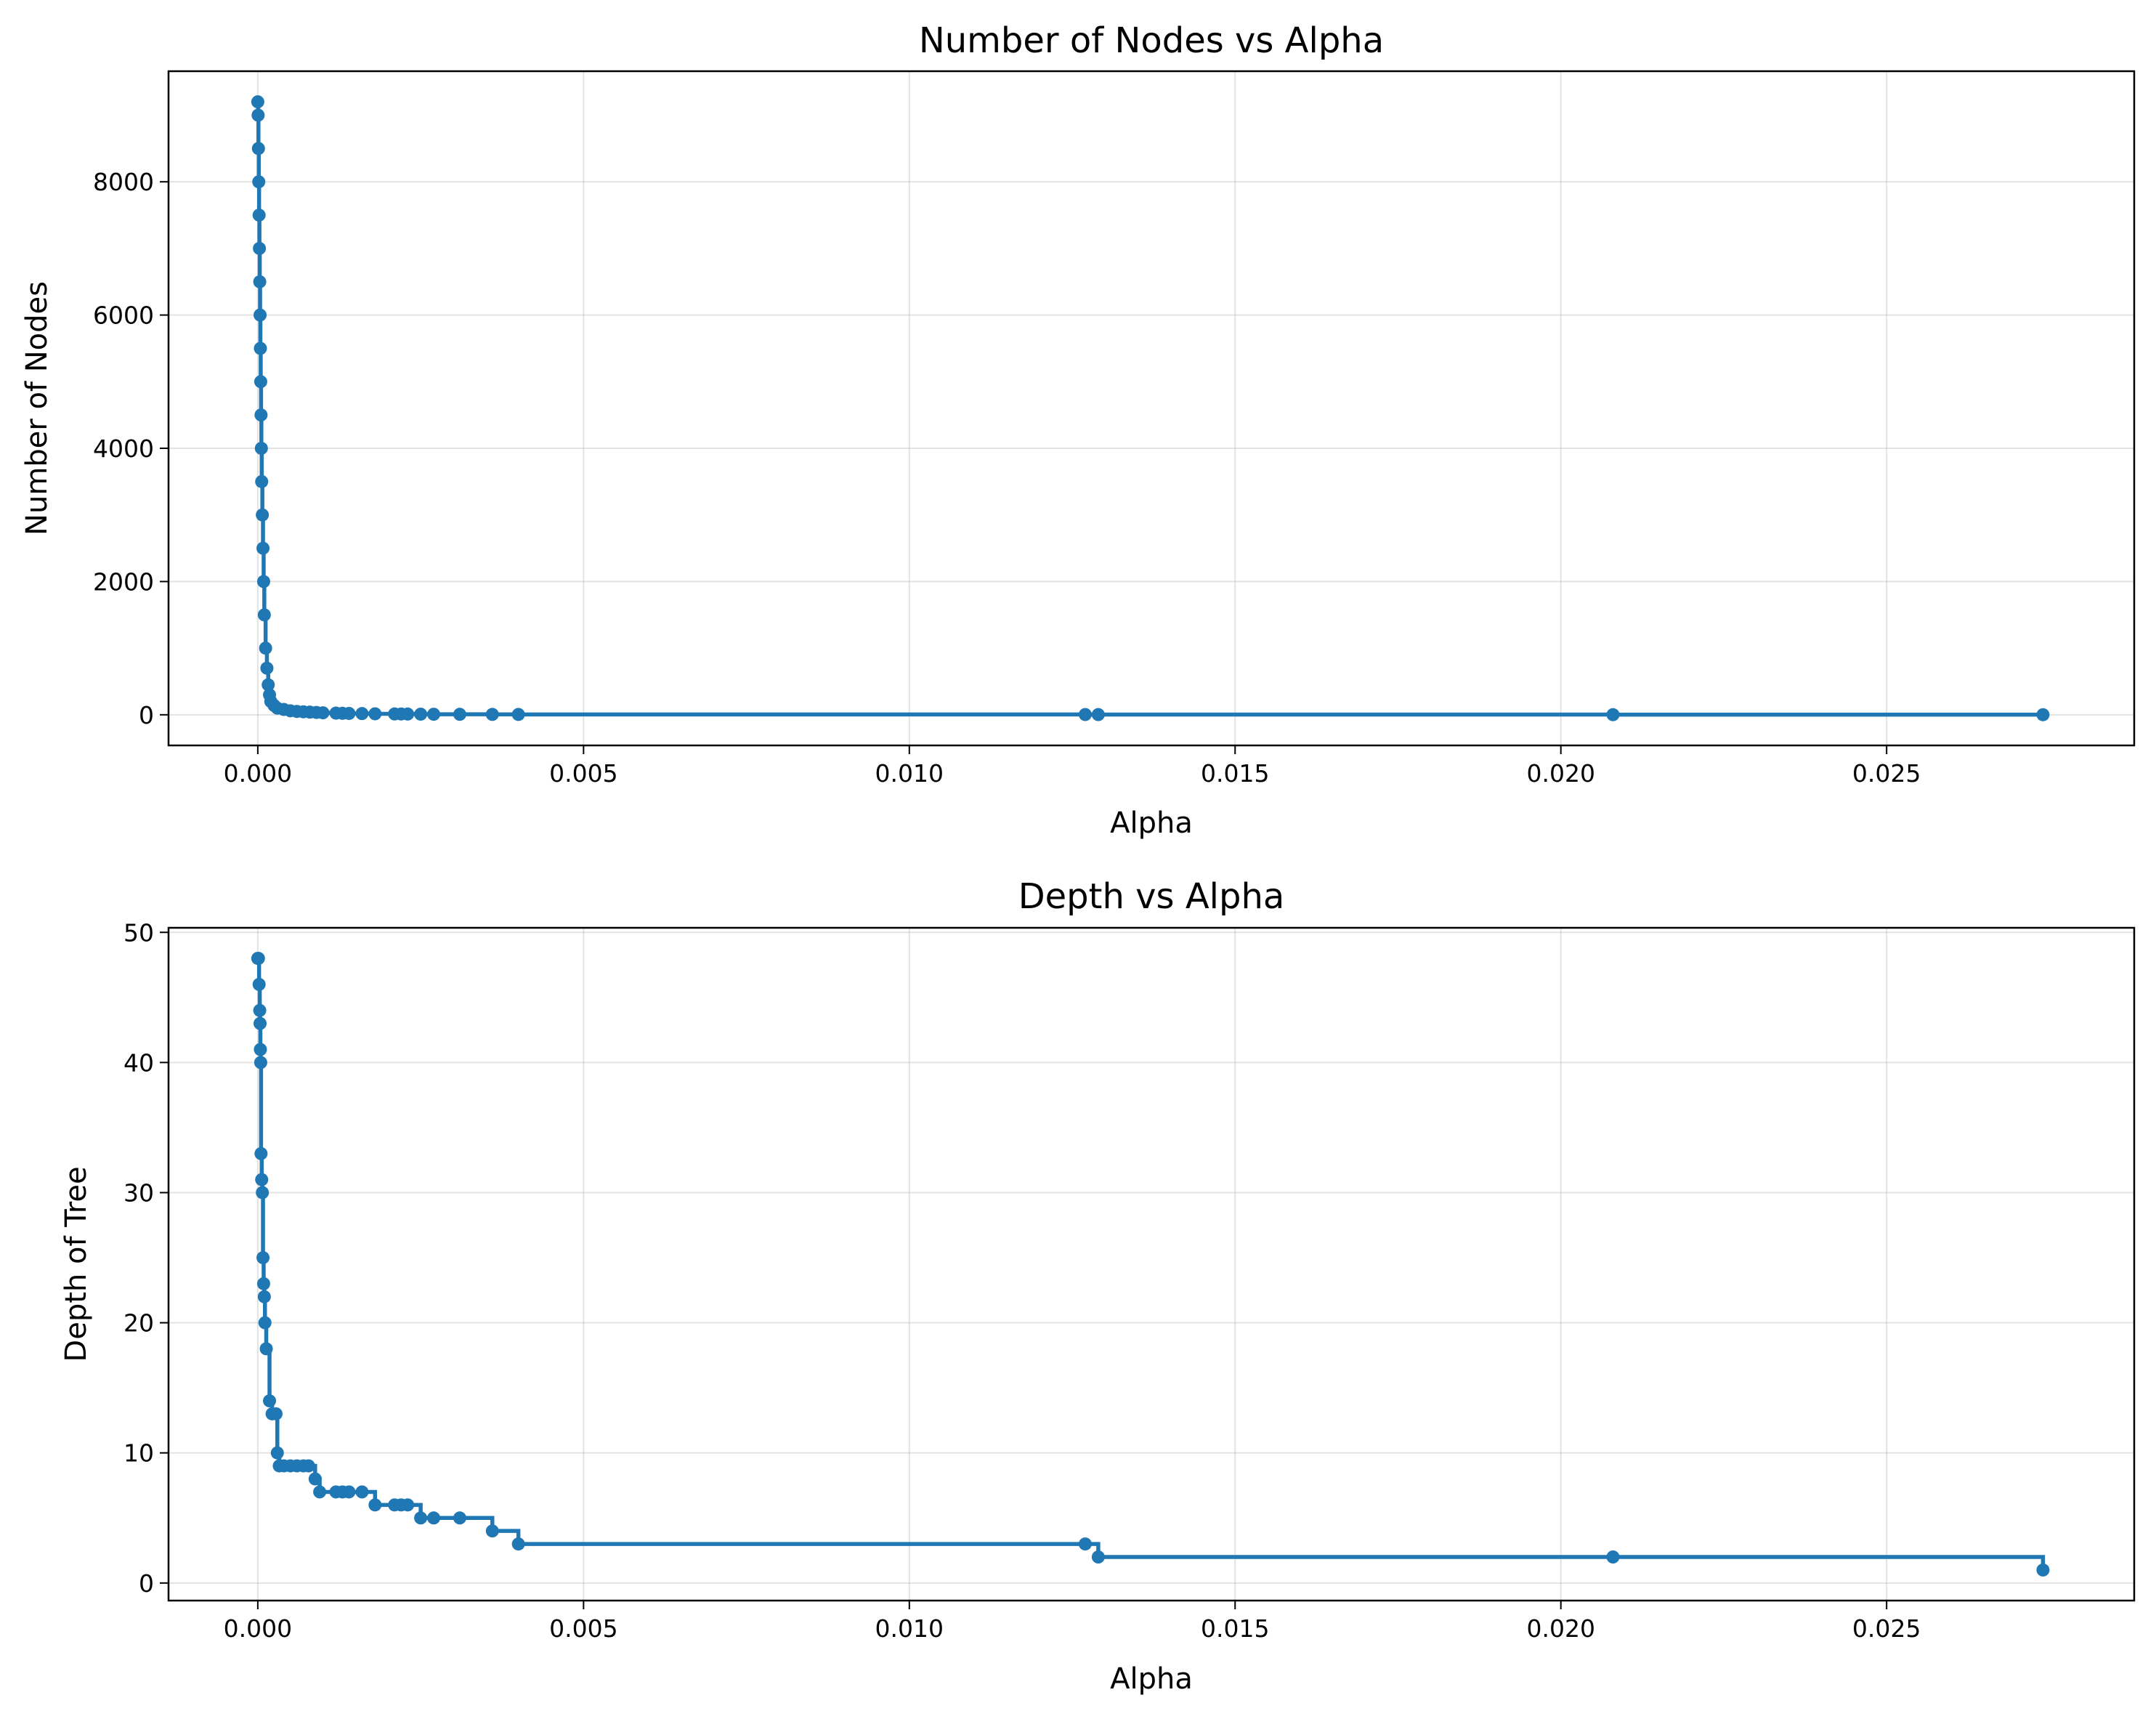 This screenshot has width=2156, height=1719. What do you see at coordinates (138, 1192) in the screenshot?
I see `depth-y-tick-label: 30` at bounding box center [138, 1192].